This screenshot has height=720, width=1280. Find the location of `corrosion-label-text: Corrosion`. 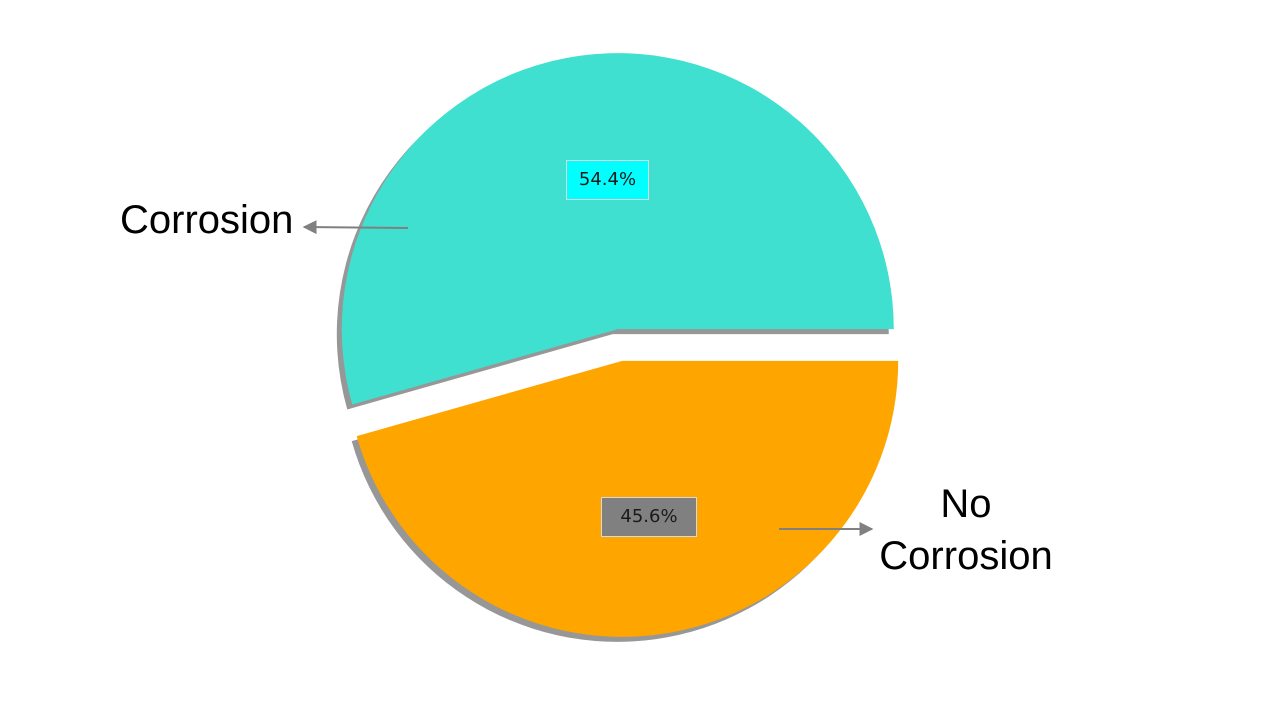

corrosion-label-text: Corrosion is located at coordinates (207, 220).